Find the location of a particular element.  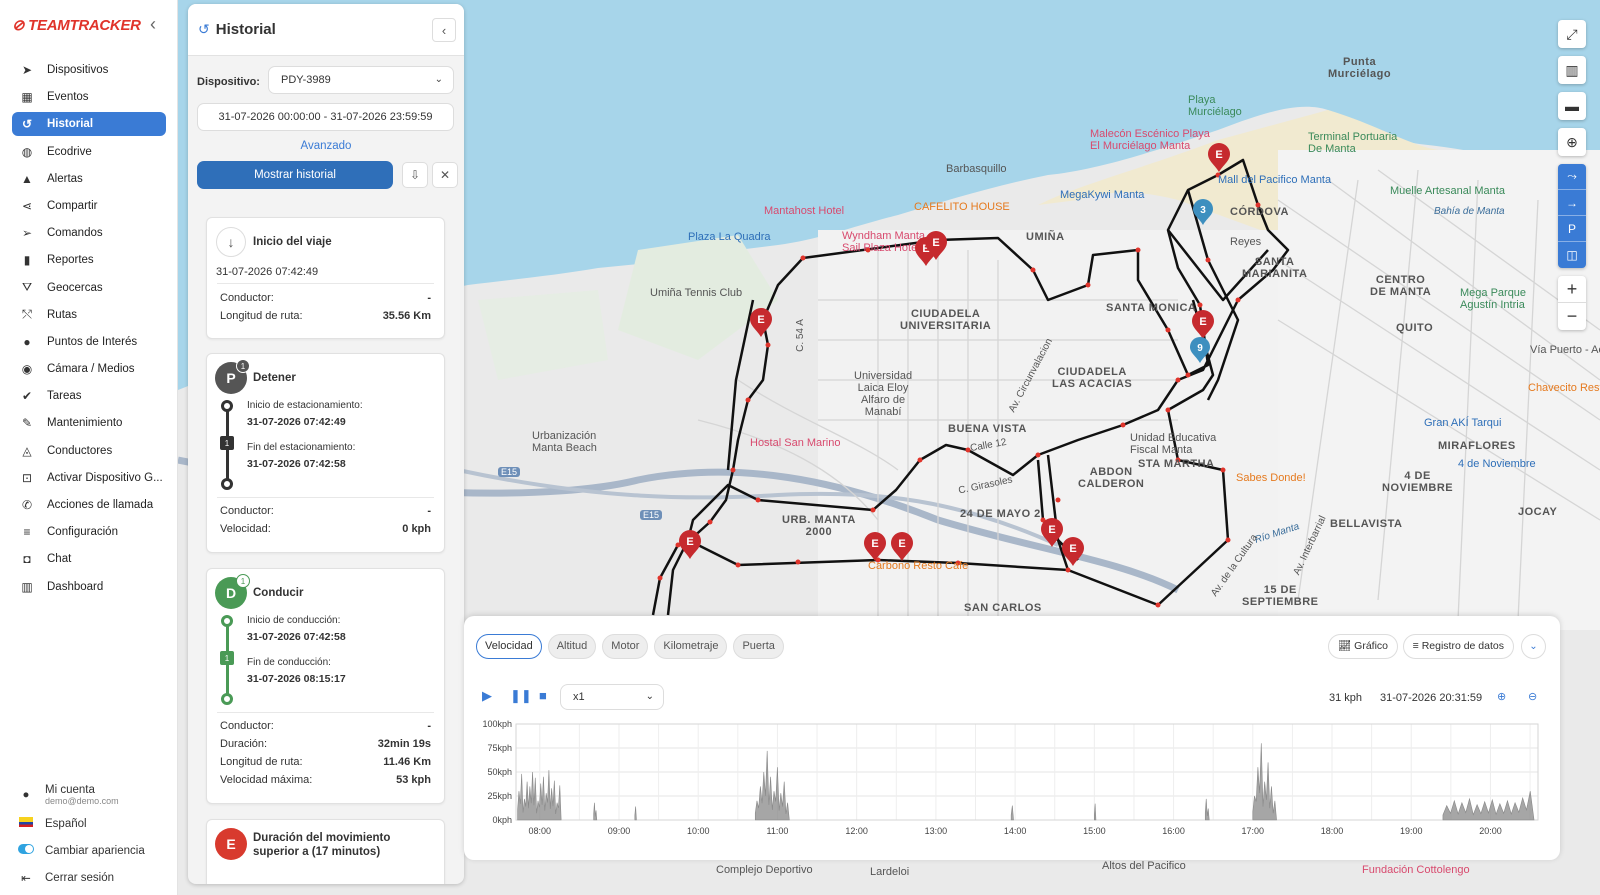

sidebar-item-tareas: ✔ Tareas is located at coordinates (89, 396).